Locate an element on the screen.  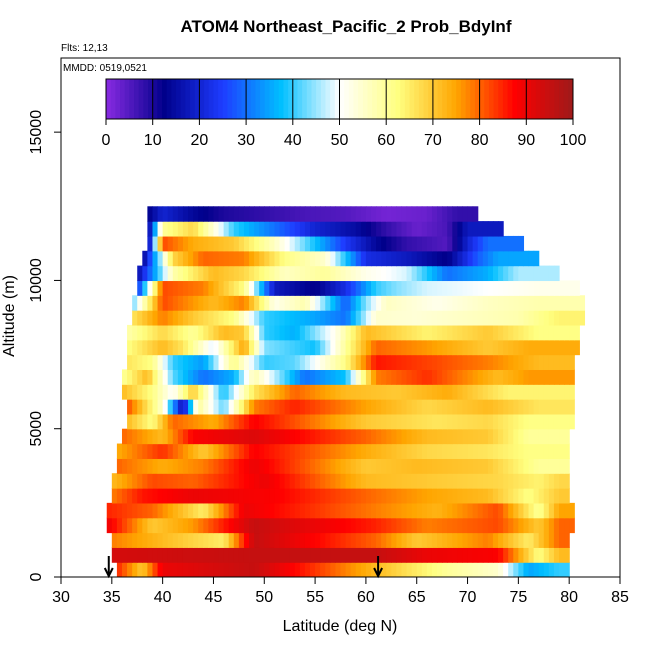
x-tick-label: 70 is located at coordinates (468, 597).